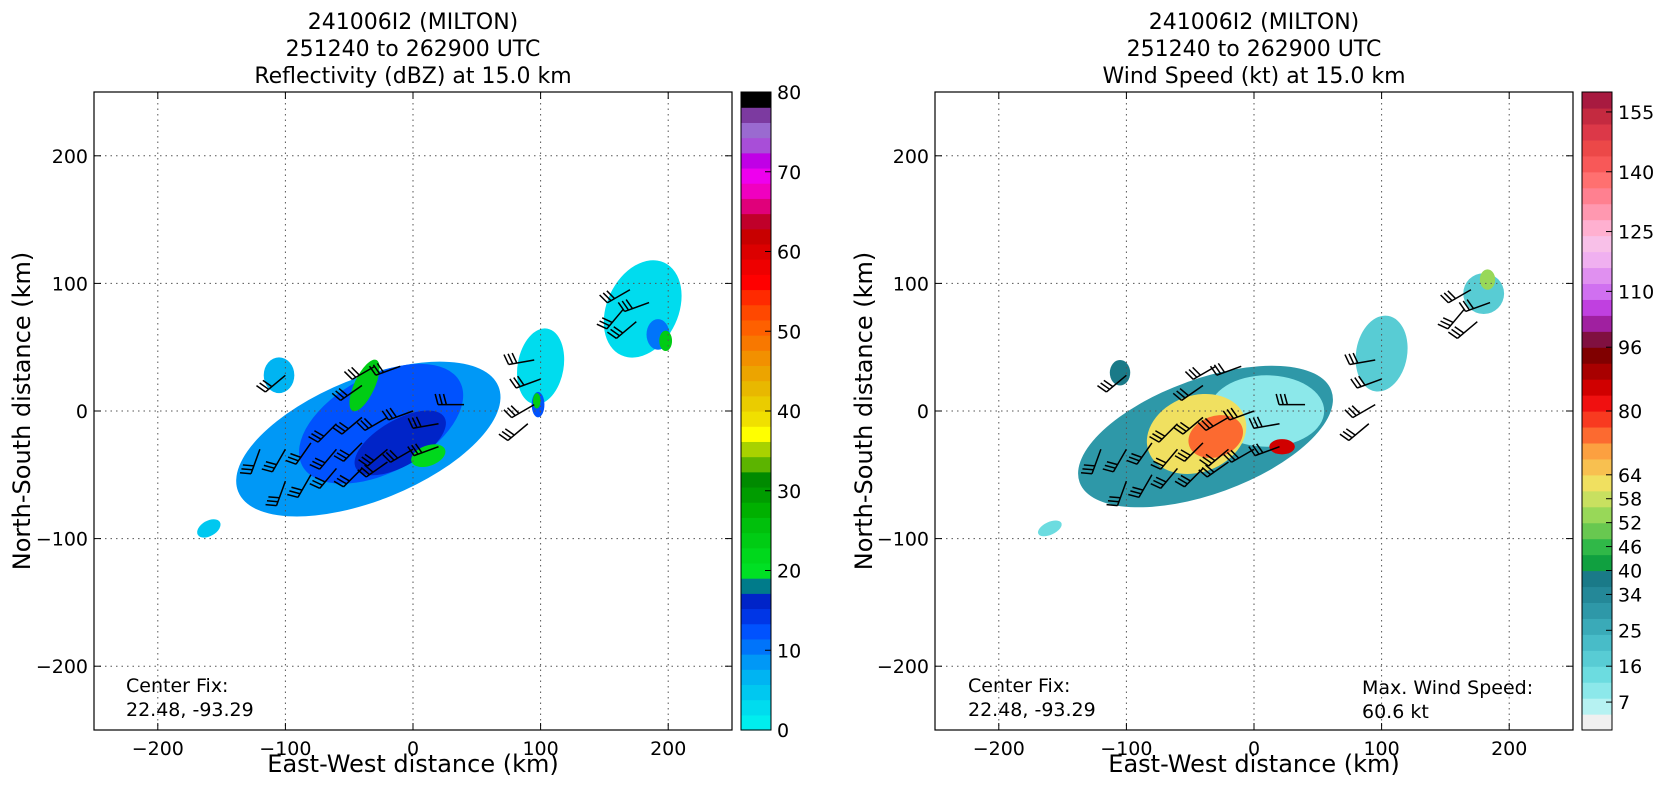 The image size is (1655, 787). I want to click on x-tick-label: 200, so click(1509, 749).